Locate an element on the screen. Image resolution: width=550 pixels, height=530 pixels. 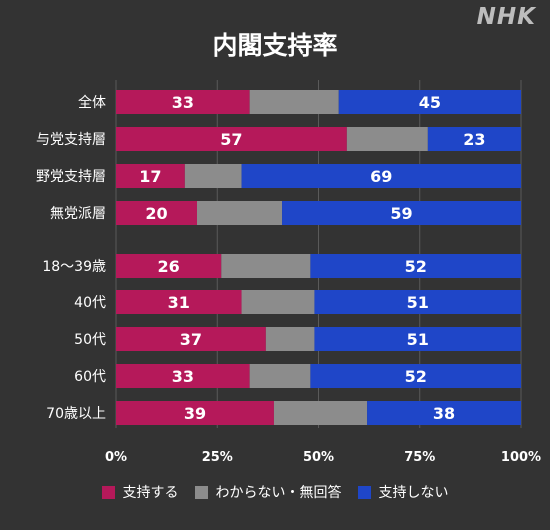
legend-item-support: 支持する is located at coordinates (140, 492).